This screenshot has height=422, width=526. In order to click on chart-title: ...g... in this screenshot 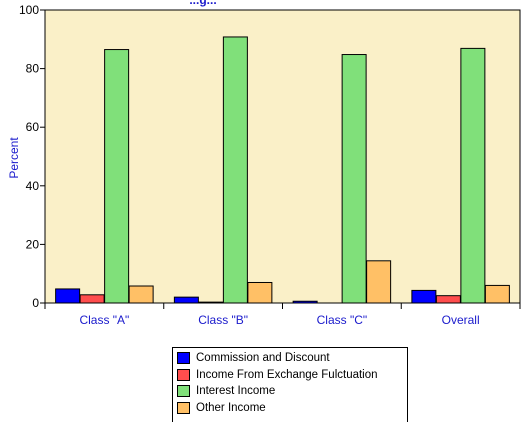, I will do `click(202, 3)`.